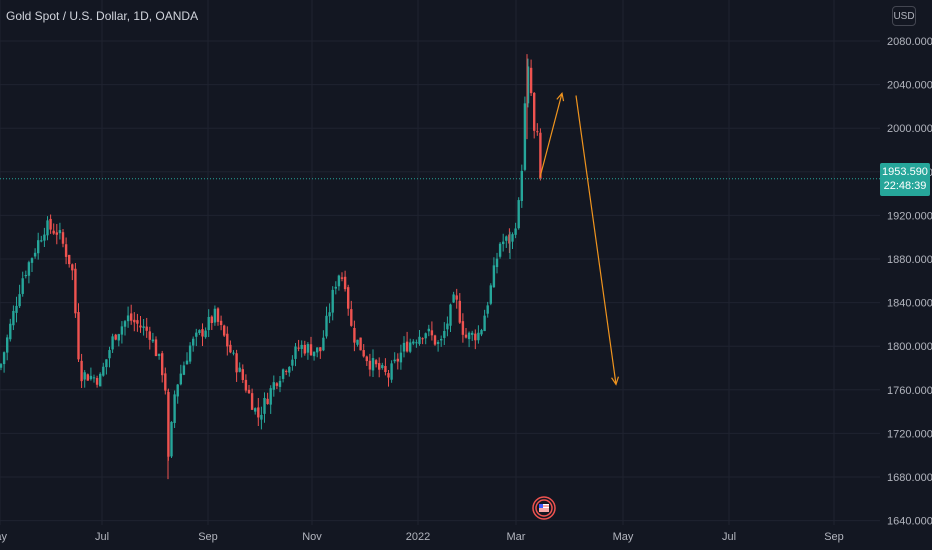 This screenshot has height=550, width=932. What do you see at coordinates (208, 537) in the screenshot?
I see `x-tick-label: Sep` at bounding box center [208, 537].